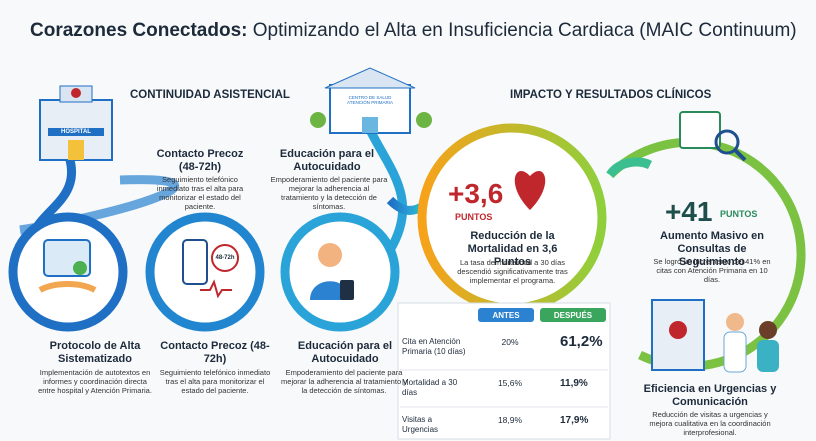  Describe the element at coordinates (327, 160) in the screenshot. I see `card-title: Educación para el Autocuidado` at that location.